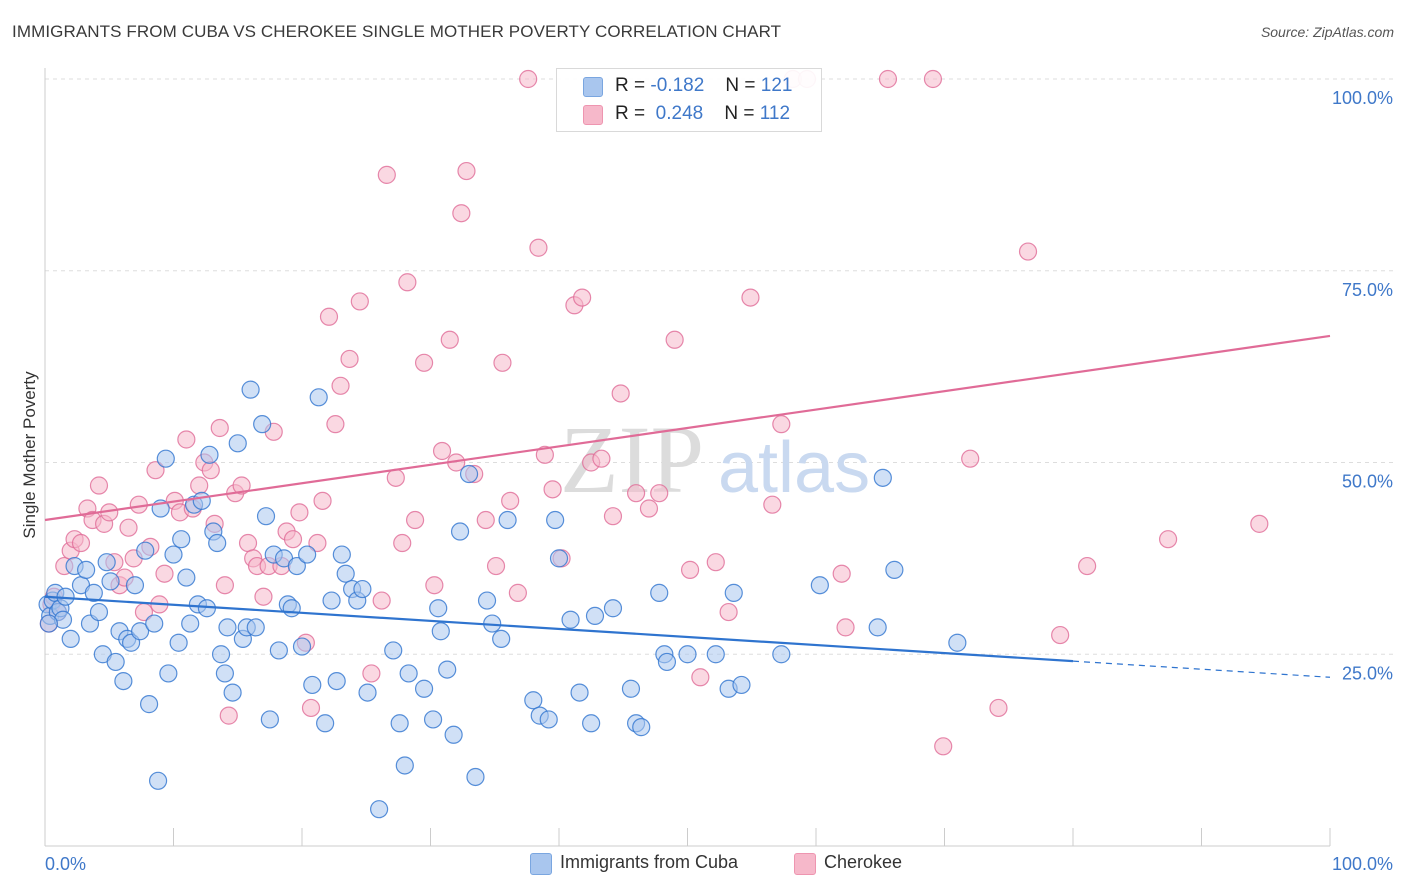 Image resolution: width=1406 pixels, height=892 pixels. I want to click on legend-swatch-cherokee, so click(593, 115).